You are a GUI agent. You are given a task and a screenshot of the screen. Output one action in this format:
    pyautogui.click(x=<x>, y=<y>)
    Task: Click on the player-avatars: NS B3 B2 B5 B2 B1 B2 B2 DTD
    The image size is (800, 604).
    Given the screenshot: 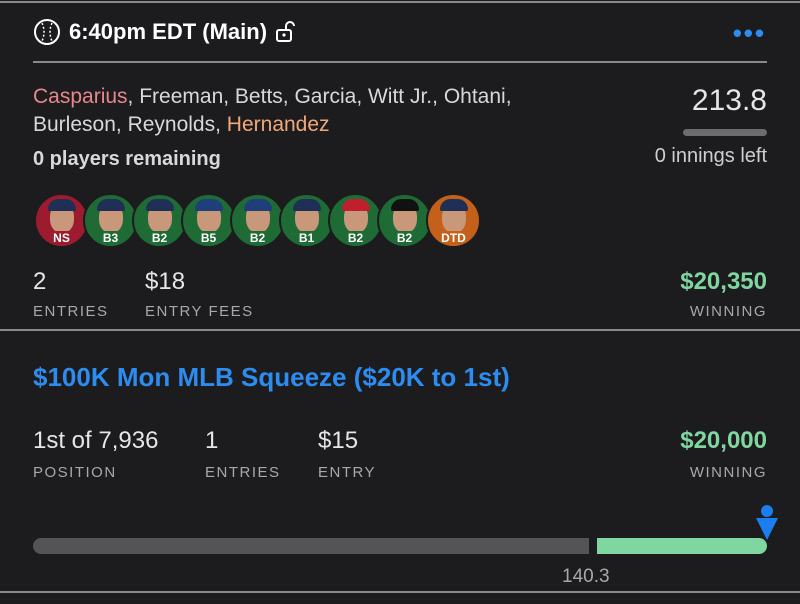 What is the action you would take?
    pyautogui.click(x=257, y=220)
    